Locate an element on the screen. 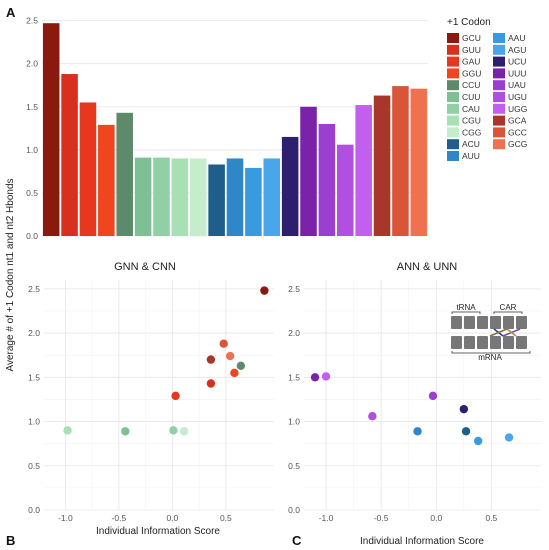  y-axis-title: Average # of +1 Codon nt1 and nt2 Hbonds is located at coordinates (10, 274).